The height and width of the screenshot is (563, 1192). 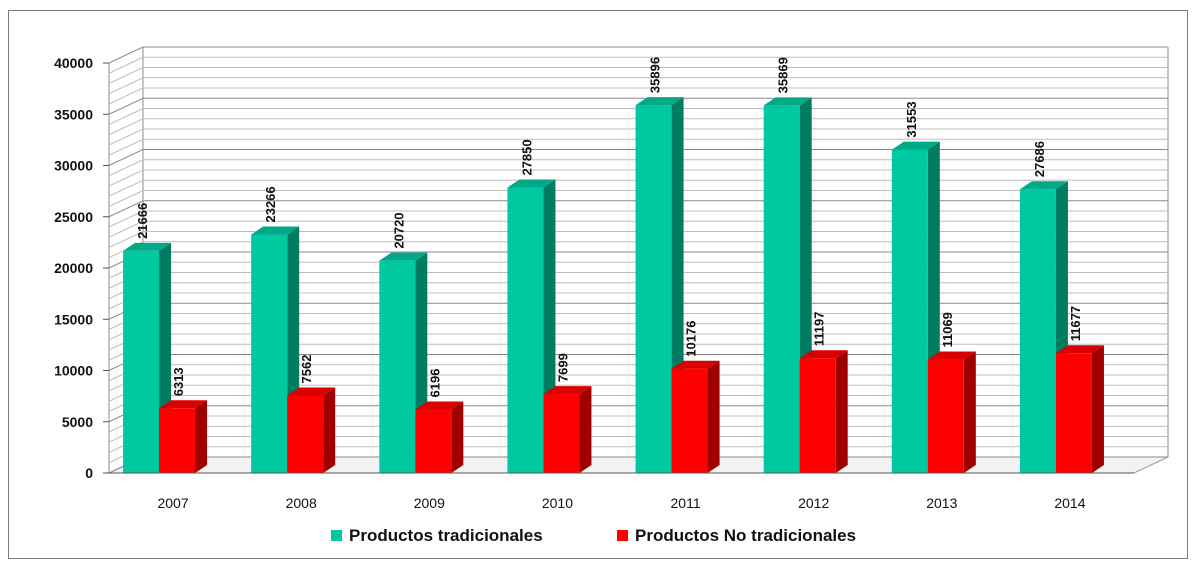 I want to click on data-label: 7699, so click(x=562, y=367).